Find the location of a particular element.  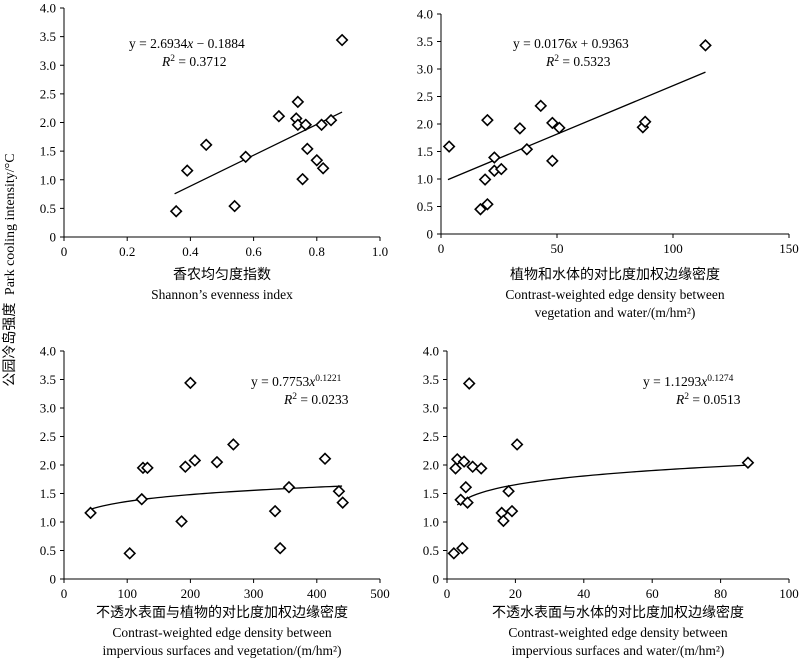

fit-equation-exponent: 0.1274 is located at coordinates (720, 379).